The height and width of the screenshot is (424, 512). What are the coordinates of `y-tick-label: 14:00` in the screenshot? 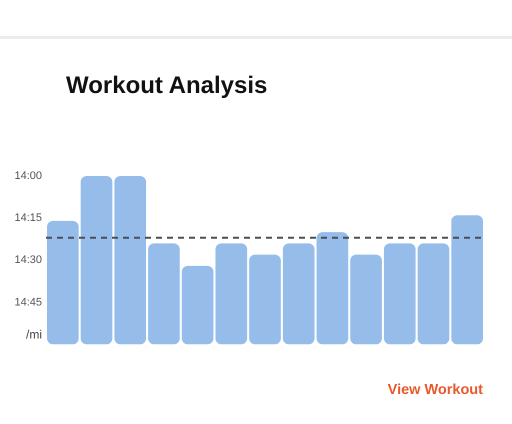 It's located at (28, 176).